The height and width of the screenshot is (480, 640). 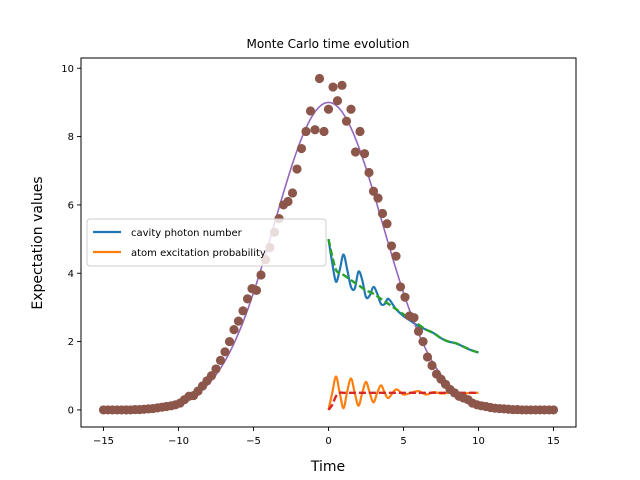 I want to click on x-tick-label: −10, so click(x=178, y=441).